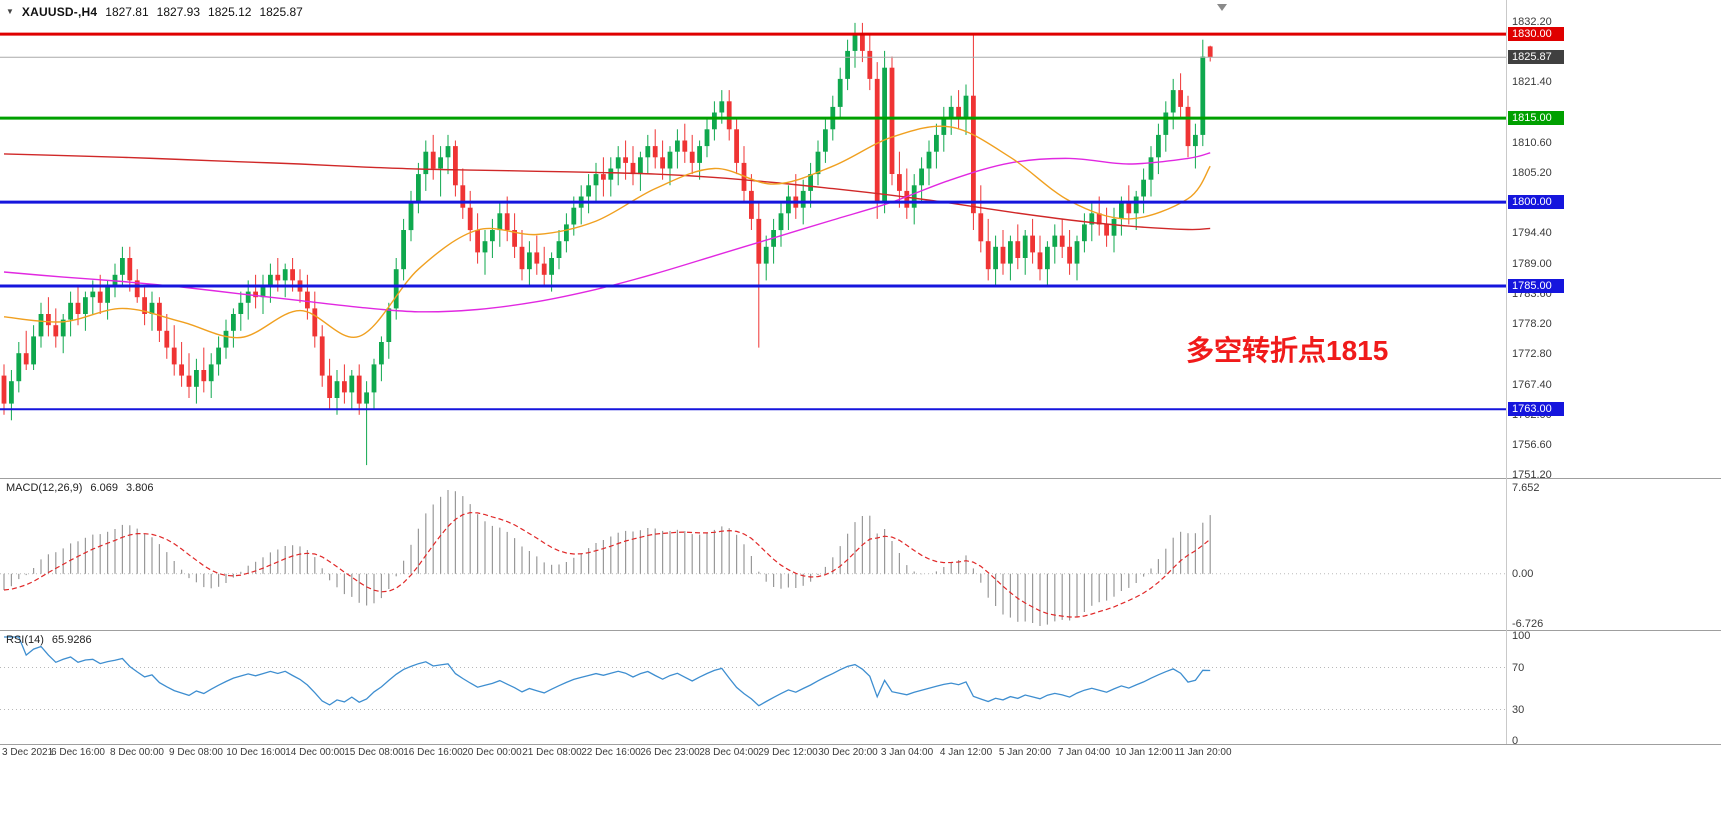 The height and width of the screenshot is (838, 1721). What do you see at coordinates (1521, 636) in the screenshot?
I see `rsi-axis-label: 100` at bounding box center [1521, 636].